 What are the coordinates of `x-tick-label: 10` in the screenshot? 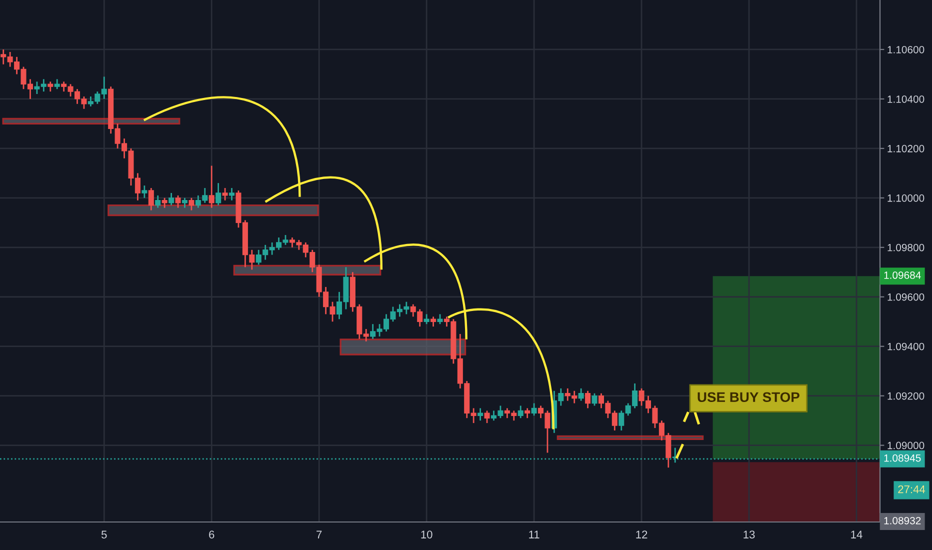 It's located at (426, 534).